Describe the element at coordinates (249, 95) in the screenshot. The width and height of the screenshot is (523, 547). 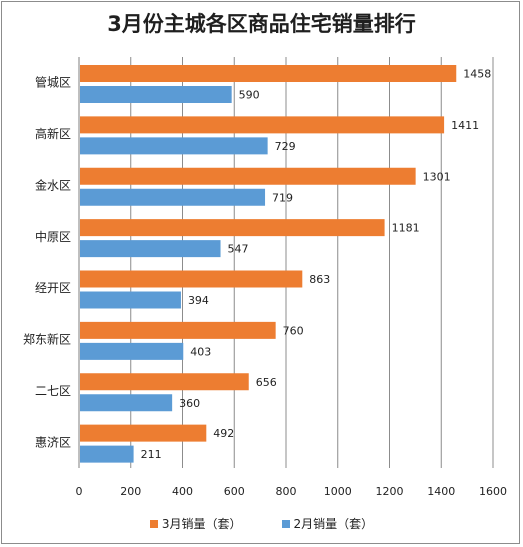
I see `data-label-february-0: 590` at that location.